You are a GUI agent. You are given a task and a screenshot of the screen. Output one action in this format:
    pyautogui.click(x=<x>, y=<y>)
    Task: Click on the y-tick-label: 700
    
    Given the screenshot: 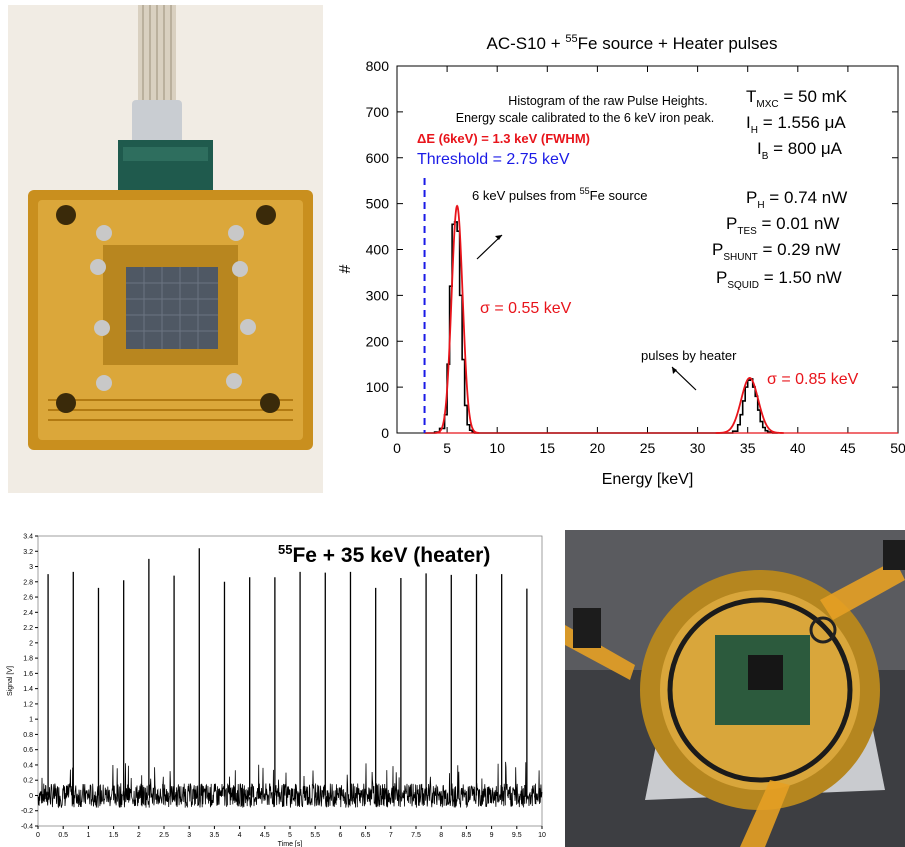 What is the action you would take?
    pyautogui.click(x=378, y=112)
    